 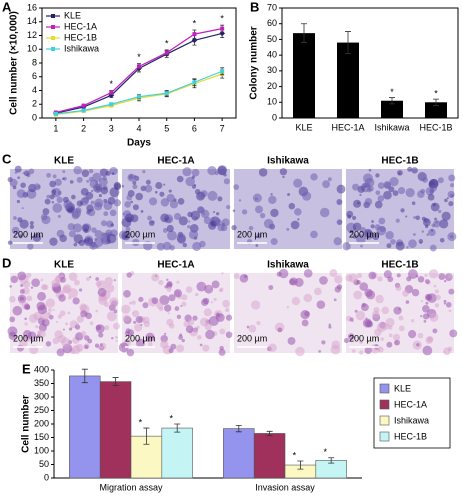 What do you see at coordinates (81, 48) in the screenshot?
I see `legend-label: Ishikawa` at bounding box center [81, 48].